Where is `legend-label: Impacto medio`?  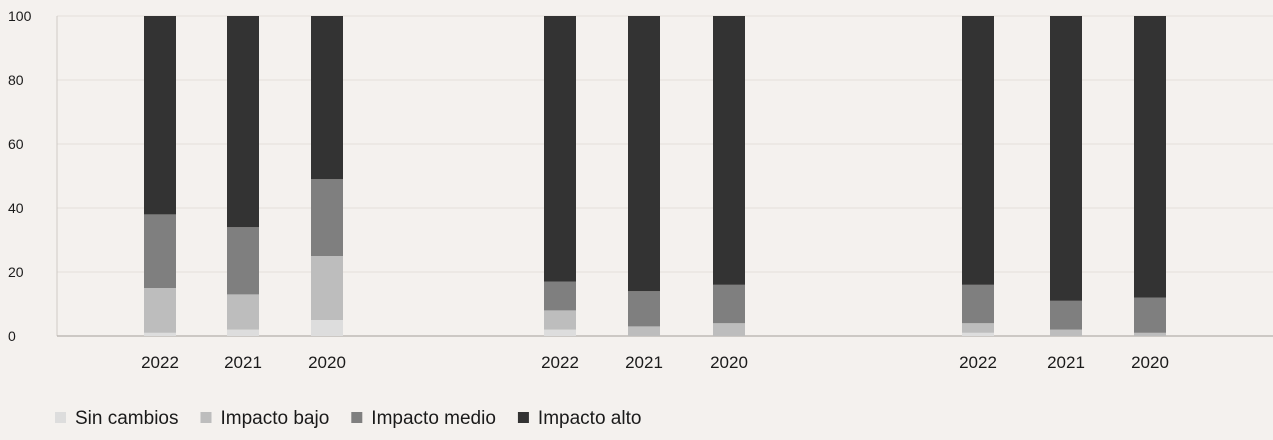 legend-label: Impacto medio is located at coordinates (433, 418).